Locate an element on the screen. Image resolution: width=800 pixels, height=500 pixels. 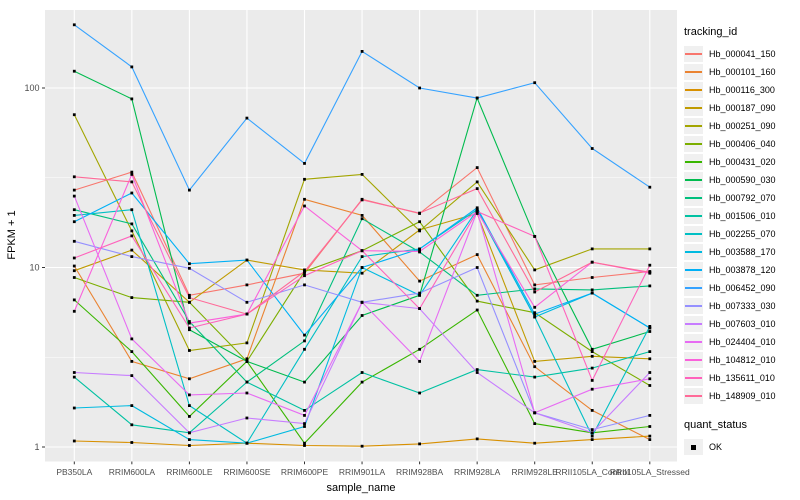
legend-item-Hb_000251_090: Hb_000251_090 is located at coordinates (741, 126).